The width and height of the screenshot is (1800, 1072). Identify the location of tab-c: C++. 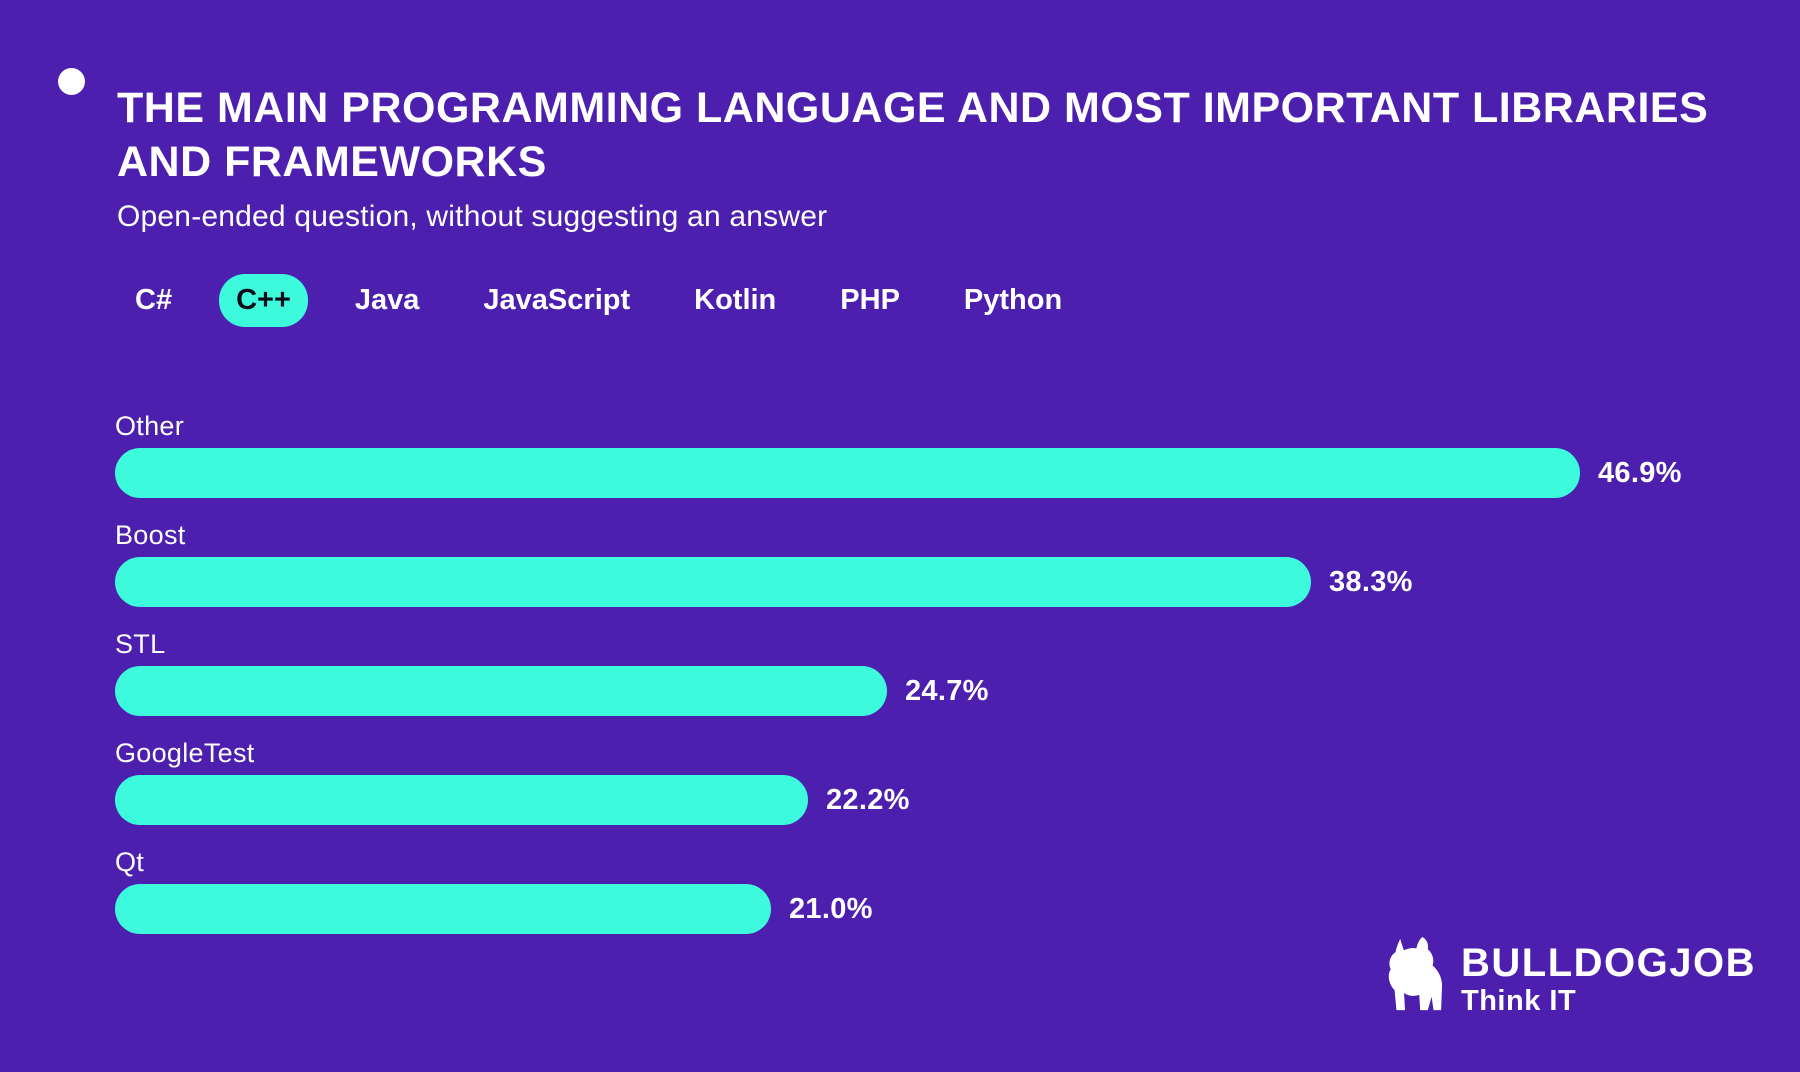
(263, 300).